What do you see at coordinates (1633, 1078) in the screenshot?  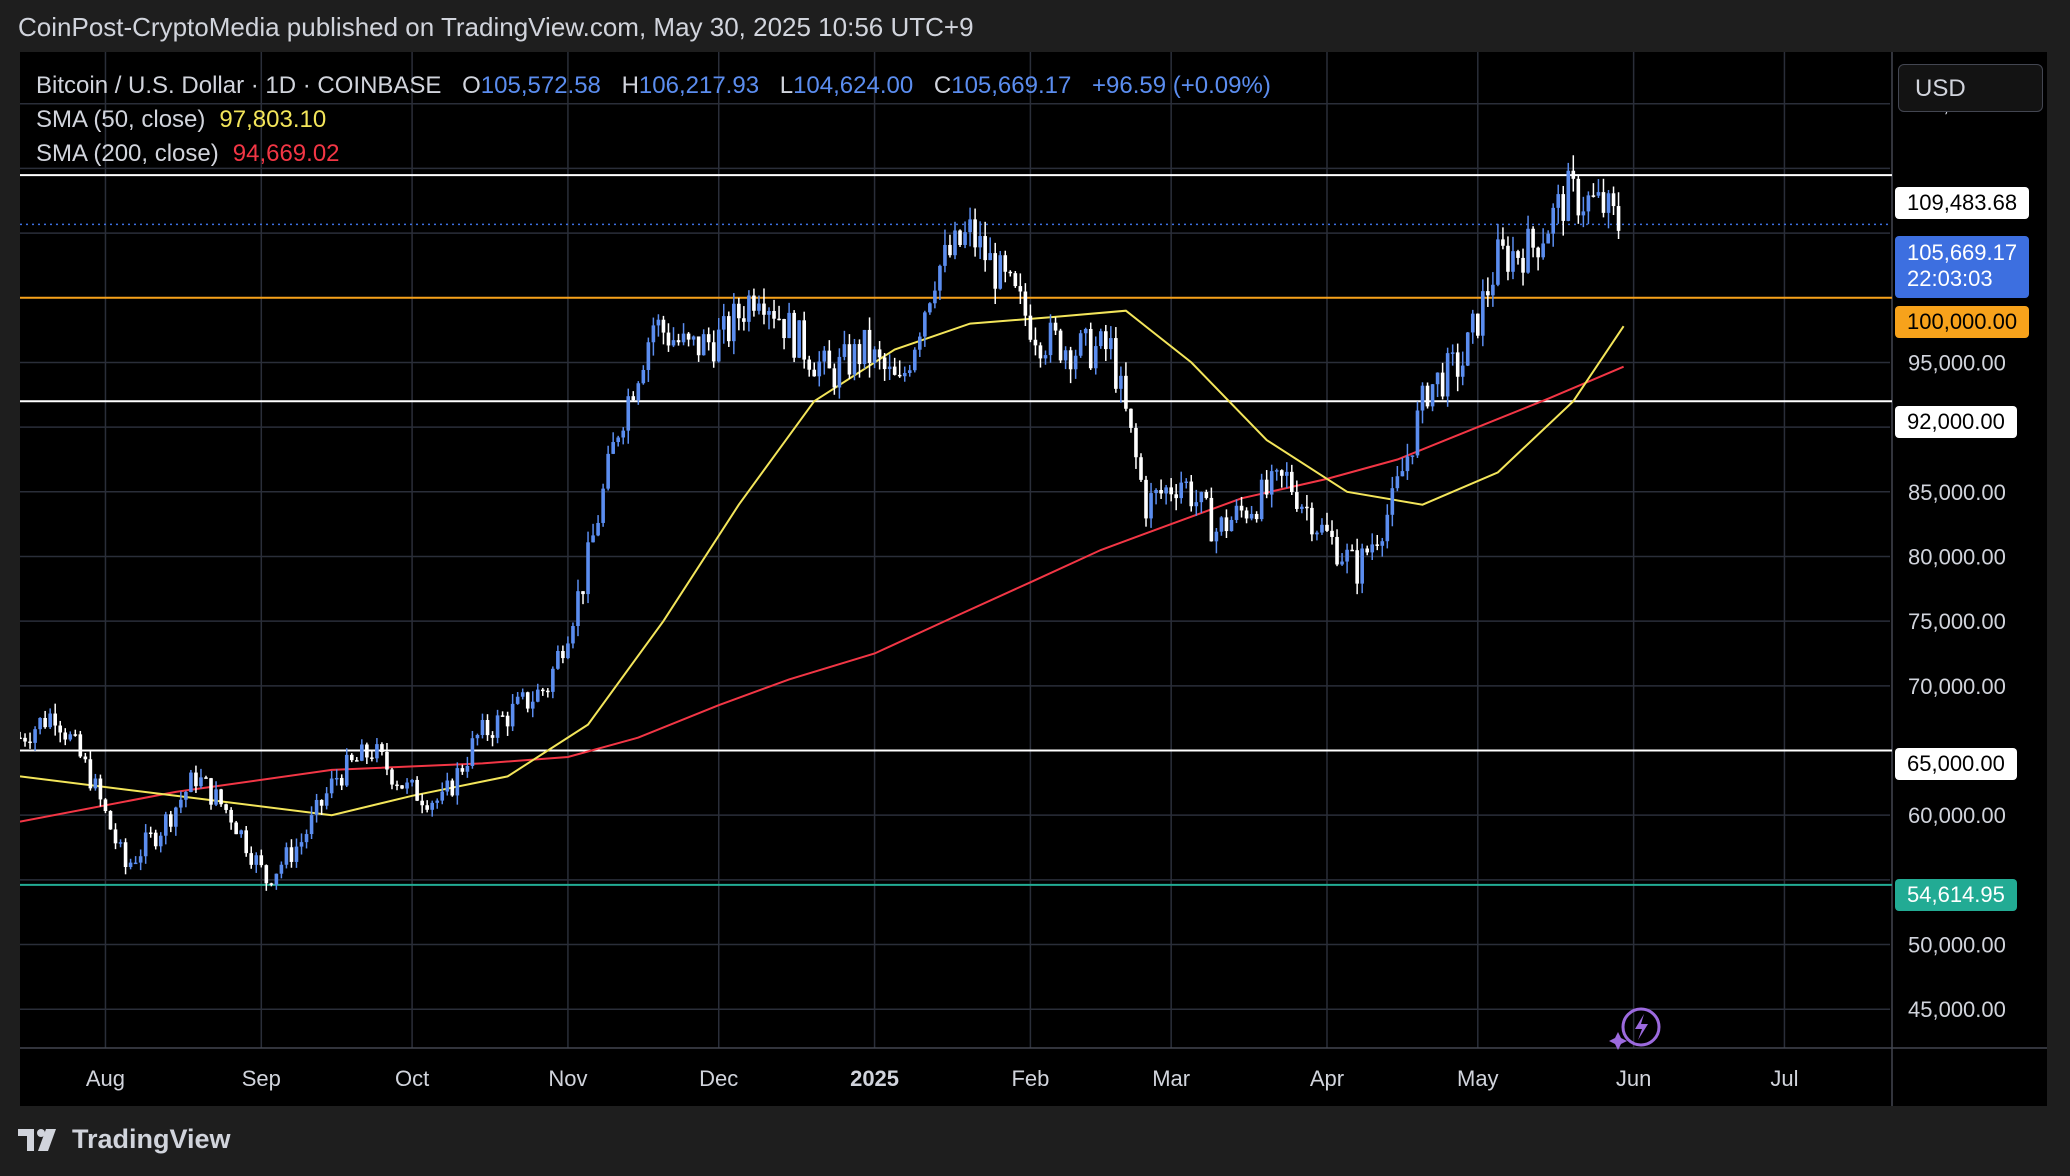 I see `time-tick-label: Jun` at bounding box center [1633, 1078].